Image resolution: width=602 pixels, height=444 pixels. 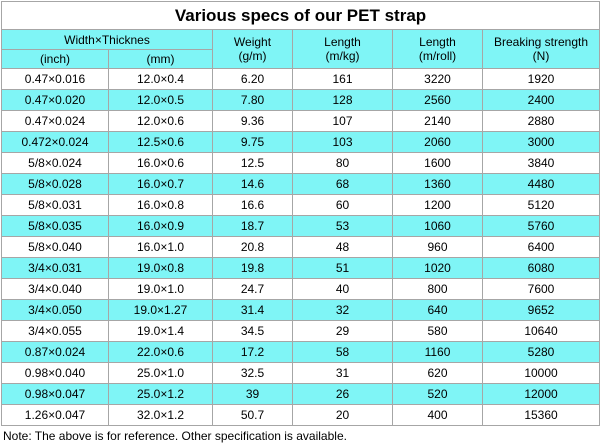 What do you see at coordinates (160, 289) in the screenshot?
I see `mm-cell: 19.0×1.0` at bounding box center [160, 289].